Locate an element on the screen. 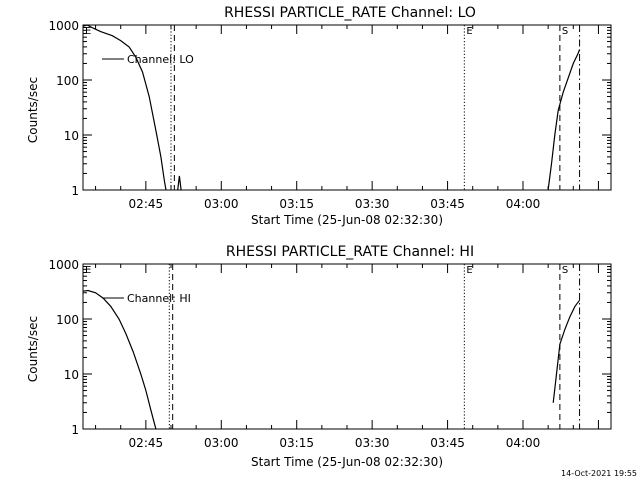 The height and width of the screenshot is (480, 640). footer-timestamp: 14-Oct-2021 19:55 is located at coordinates (599, 473).